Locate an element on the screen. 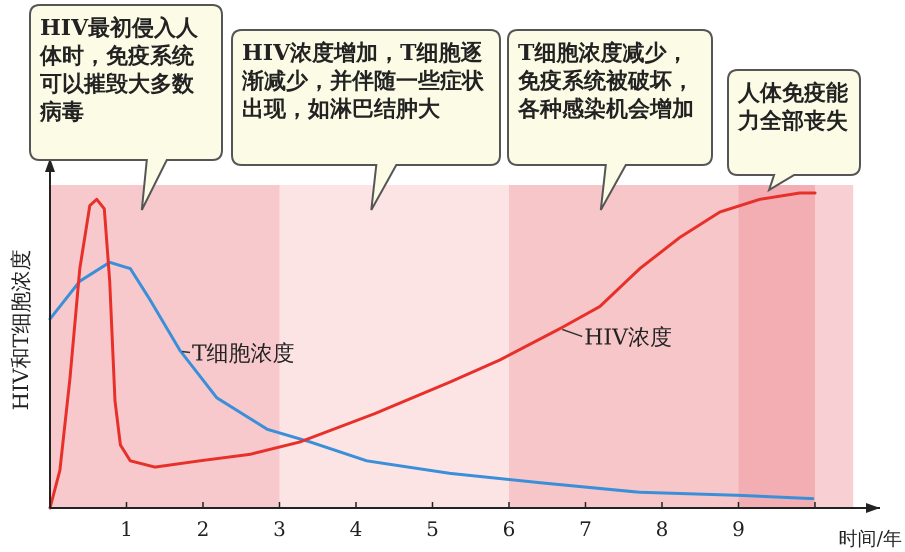 Image resolution: width=905 pixels, height=552 pixels. y-axis-title: HIV和T细胞浓度 is located at coordinates (21, 330).